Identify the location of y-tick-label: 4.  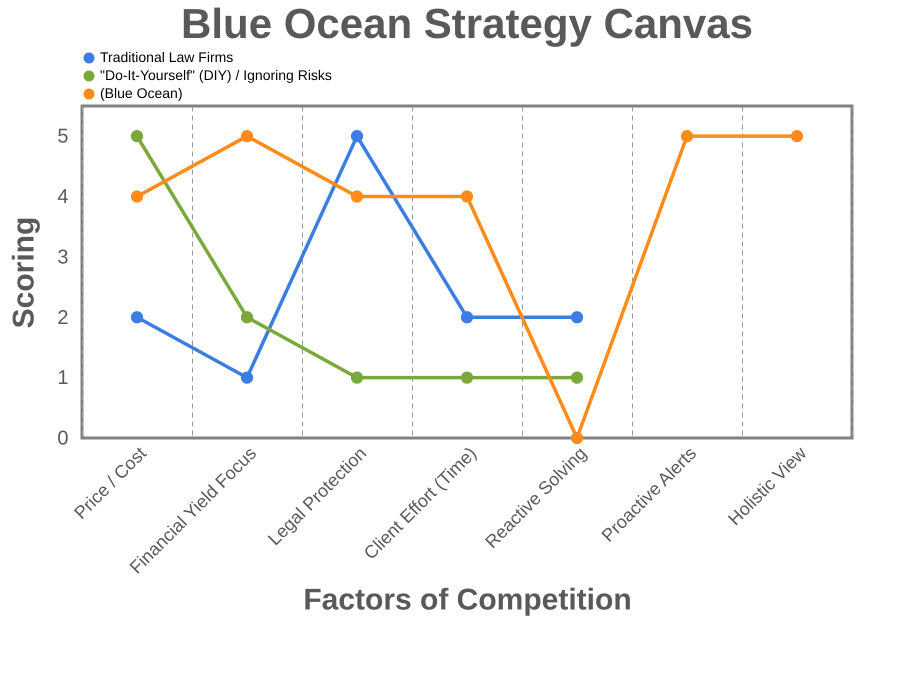
(62, 197).